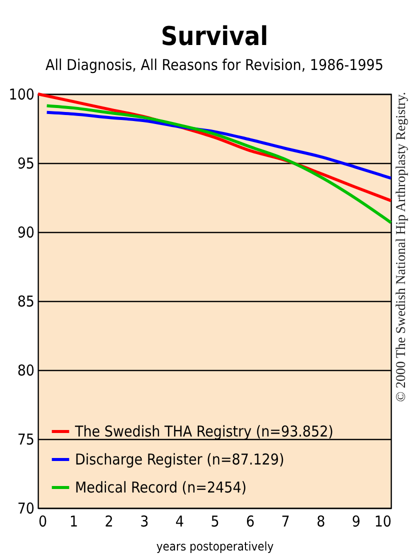  I want to click on x-tick-label: 2, so click(109, 521).